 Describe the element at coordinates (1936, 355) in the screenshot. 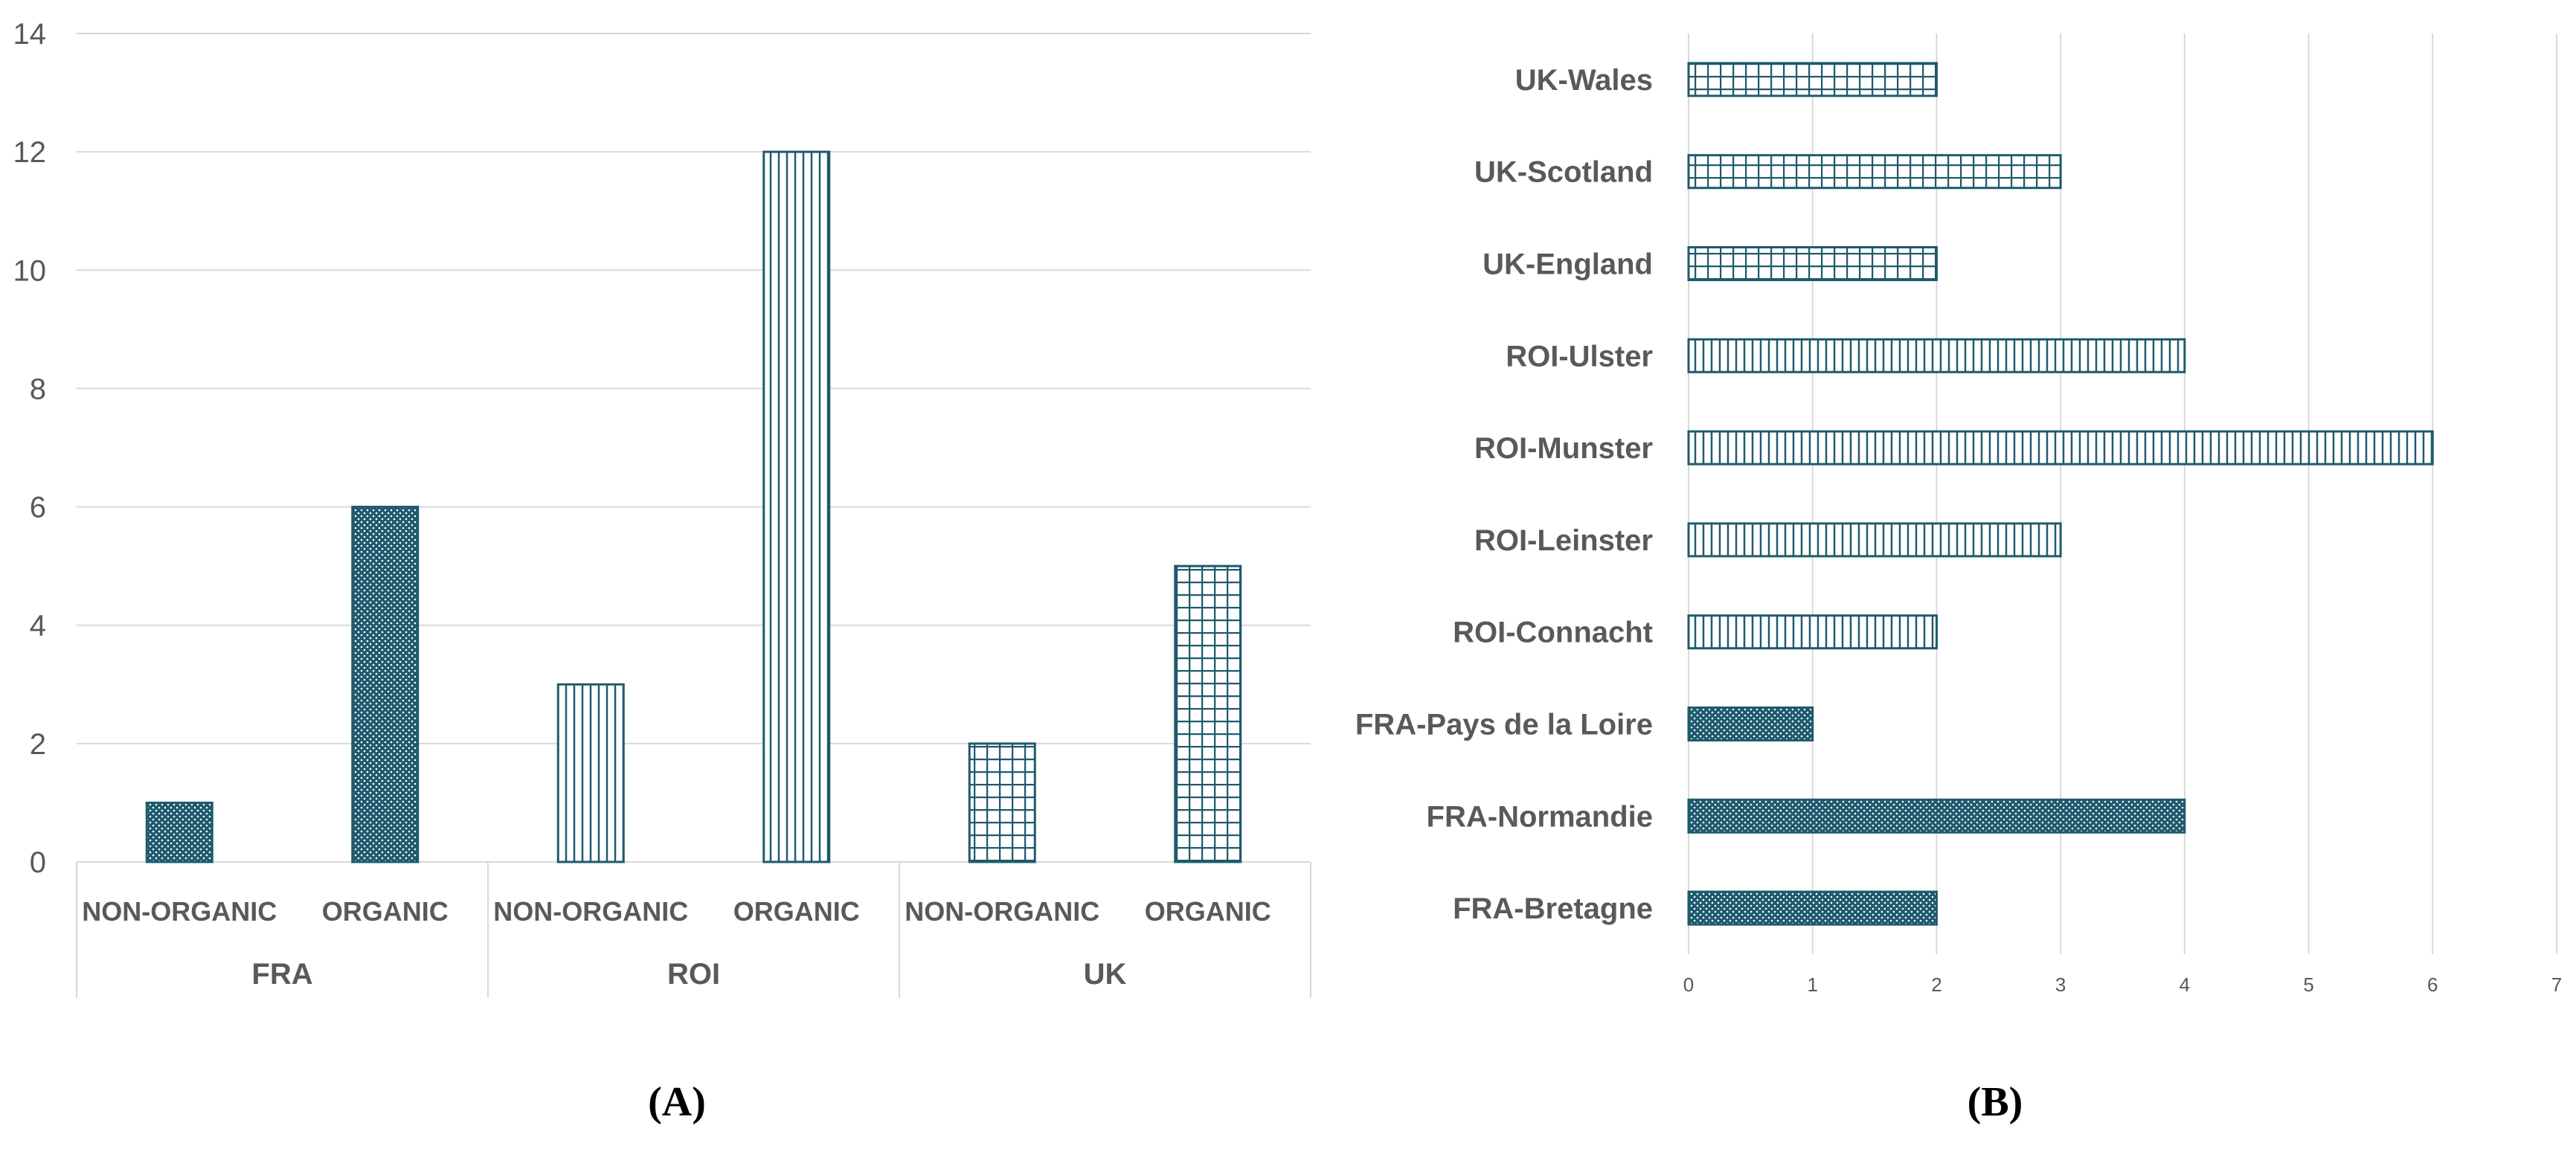

I see `bar-roi-ulster` at that location.